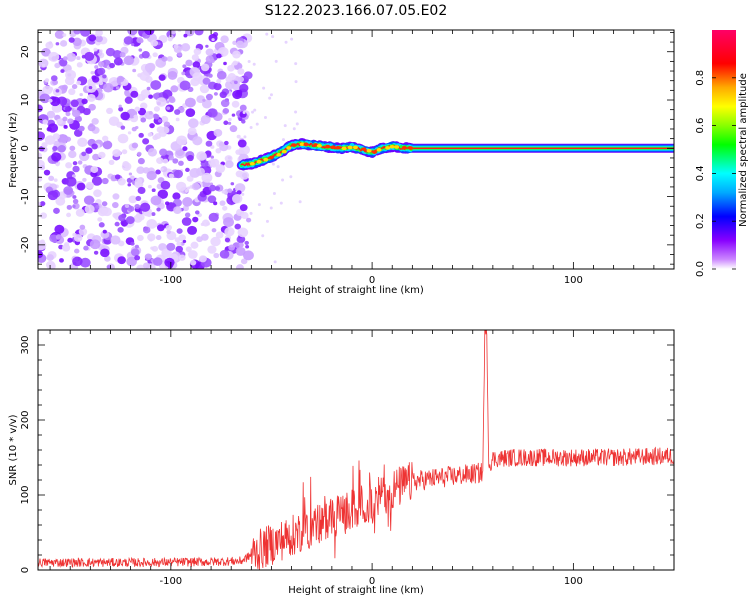 This screenshot has width=750, height=600. I want to click on figure-title: S122.2023.166.07.05.E02, so click(356, 11).